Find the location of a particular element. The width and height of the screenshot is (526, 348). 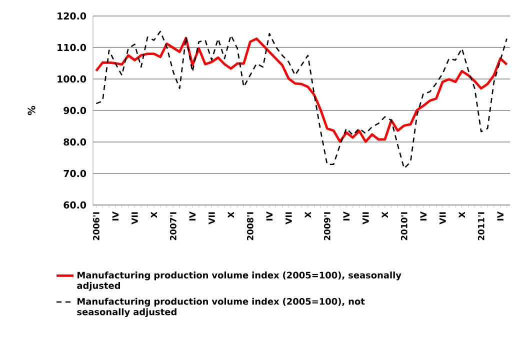

x-tick-label: 2007'I is located at coordinates (173, 226).